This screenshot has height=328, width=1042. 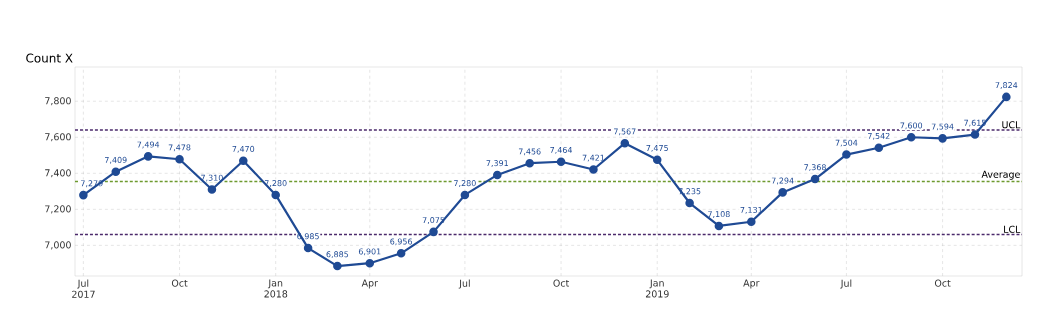 What do you see at coordinates (657, 288) in the screenshot?
I see `x-tick-label: Jan 2019` at bounding box center [657, 288].